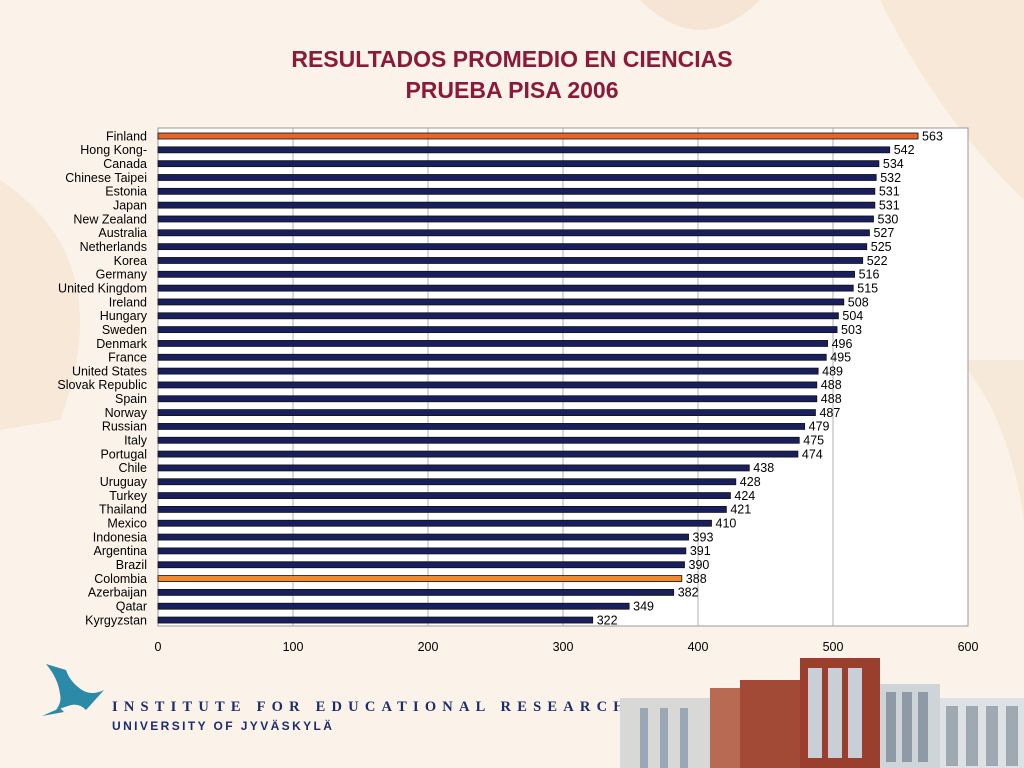 The height and width of the screenshot is (768, 1024). What do you see at coordinates (158, 647) in the screenshot?
I see `x-tick-label: 0` at bounding box center [158, 647].